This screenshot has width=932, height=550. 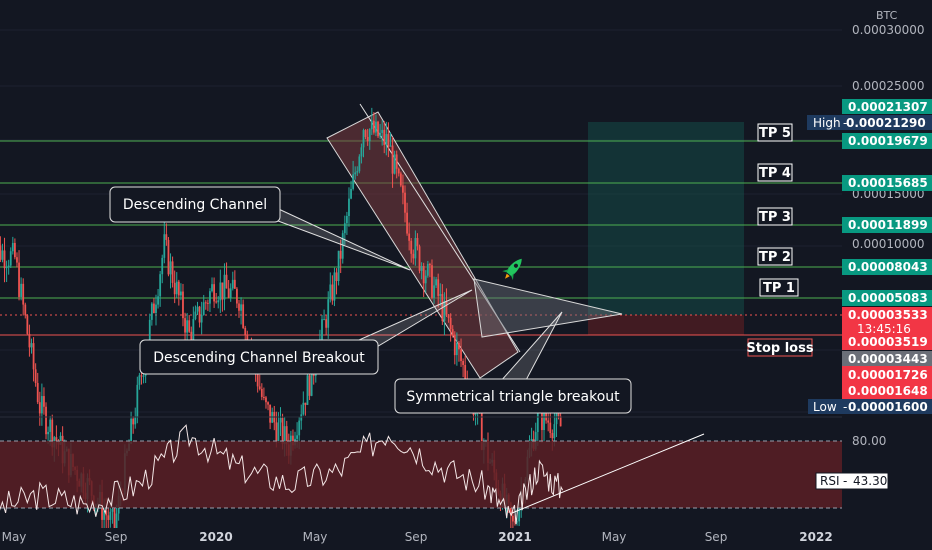 I want to click on svg-text: 0.00001600, so click(x=888, y=407).